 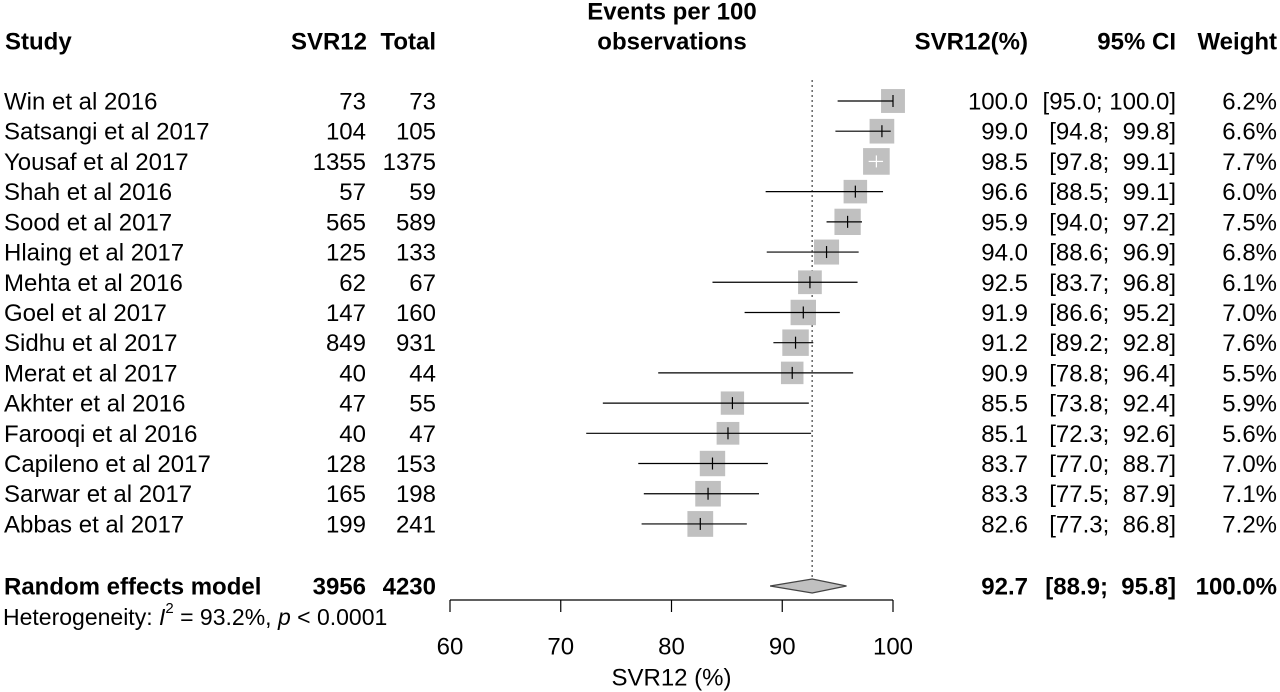 I want to click on pooled-ci: [88.9; 95.8], so click(x=1110, y=587).